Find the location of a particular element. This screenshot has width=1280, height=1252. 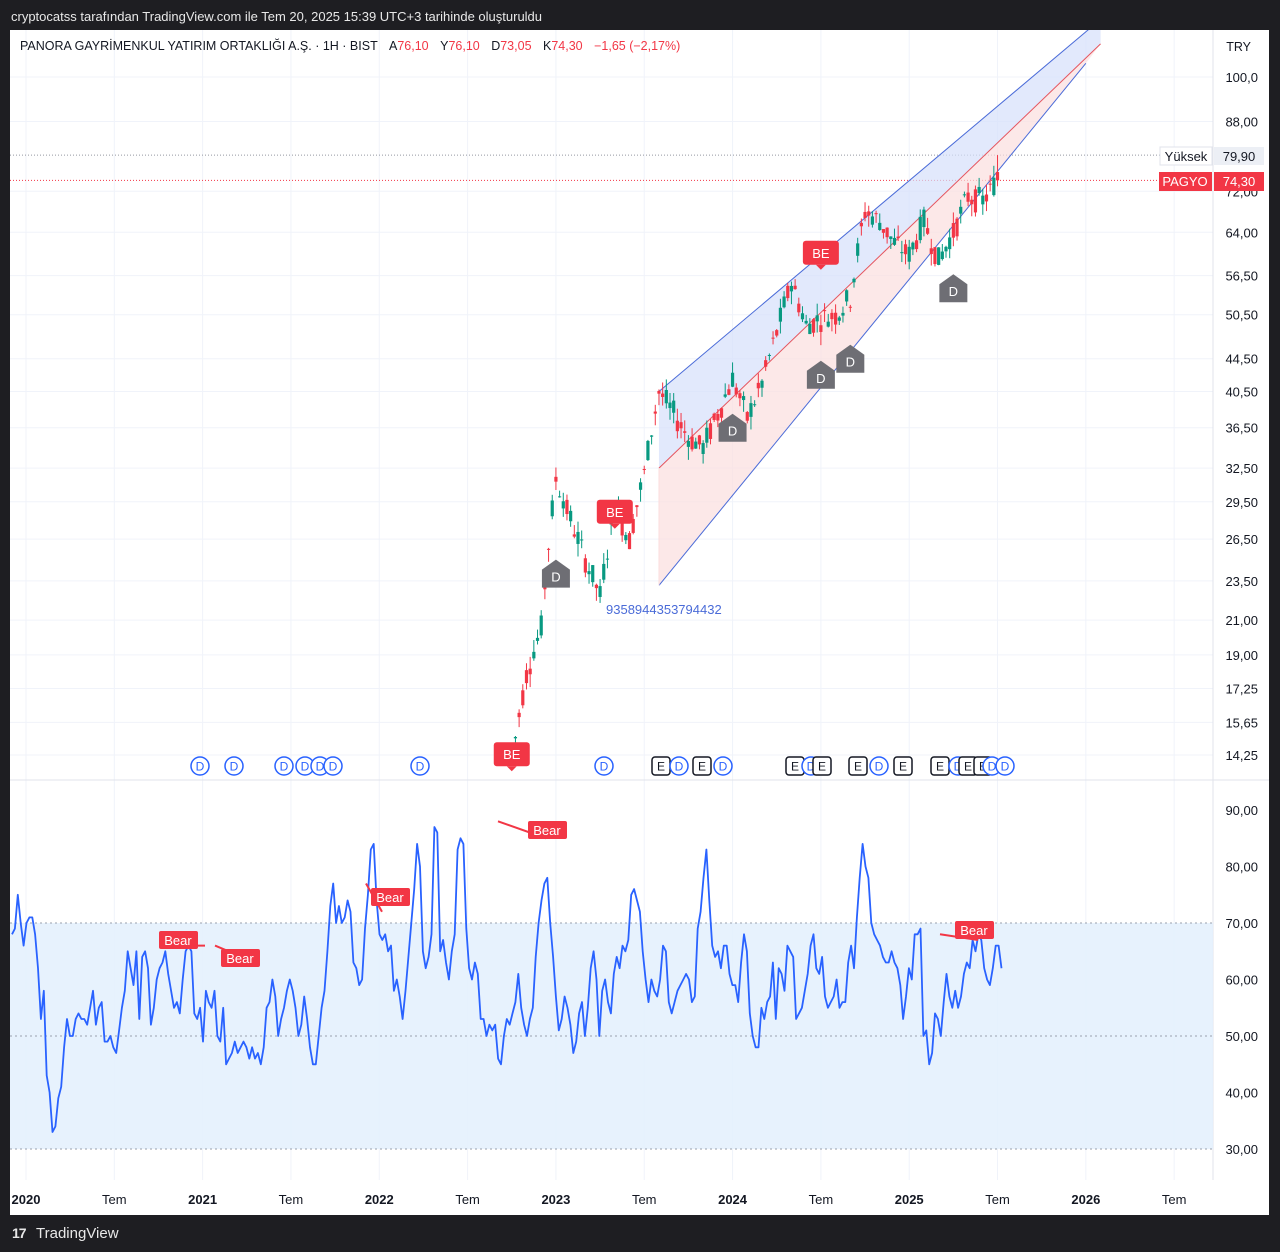

last-badge-label: PAGYO is located at coordinates (1184, 181).